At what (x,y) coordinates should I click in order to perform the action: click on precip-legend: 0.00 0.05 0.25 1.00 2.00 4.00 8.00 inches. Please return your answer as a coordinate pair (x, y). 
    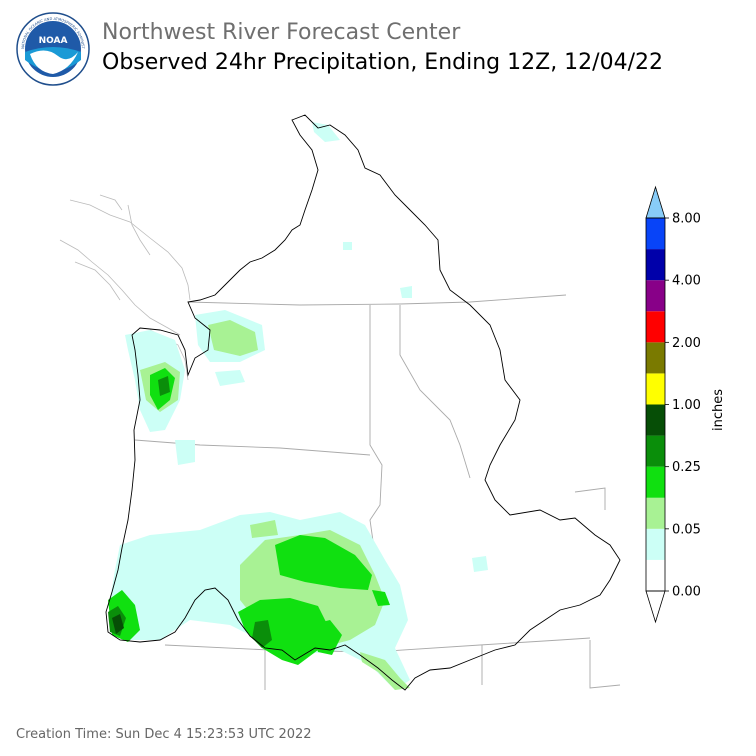
    Looking at the image, I should click on (685, 404).